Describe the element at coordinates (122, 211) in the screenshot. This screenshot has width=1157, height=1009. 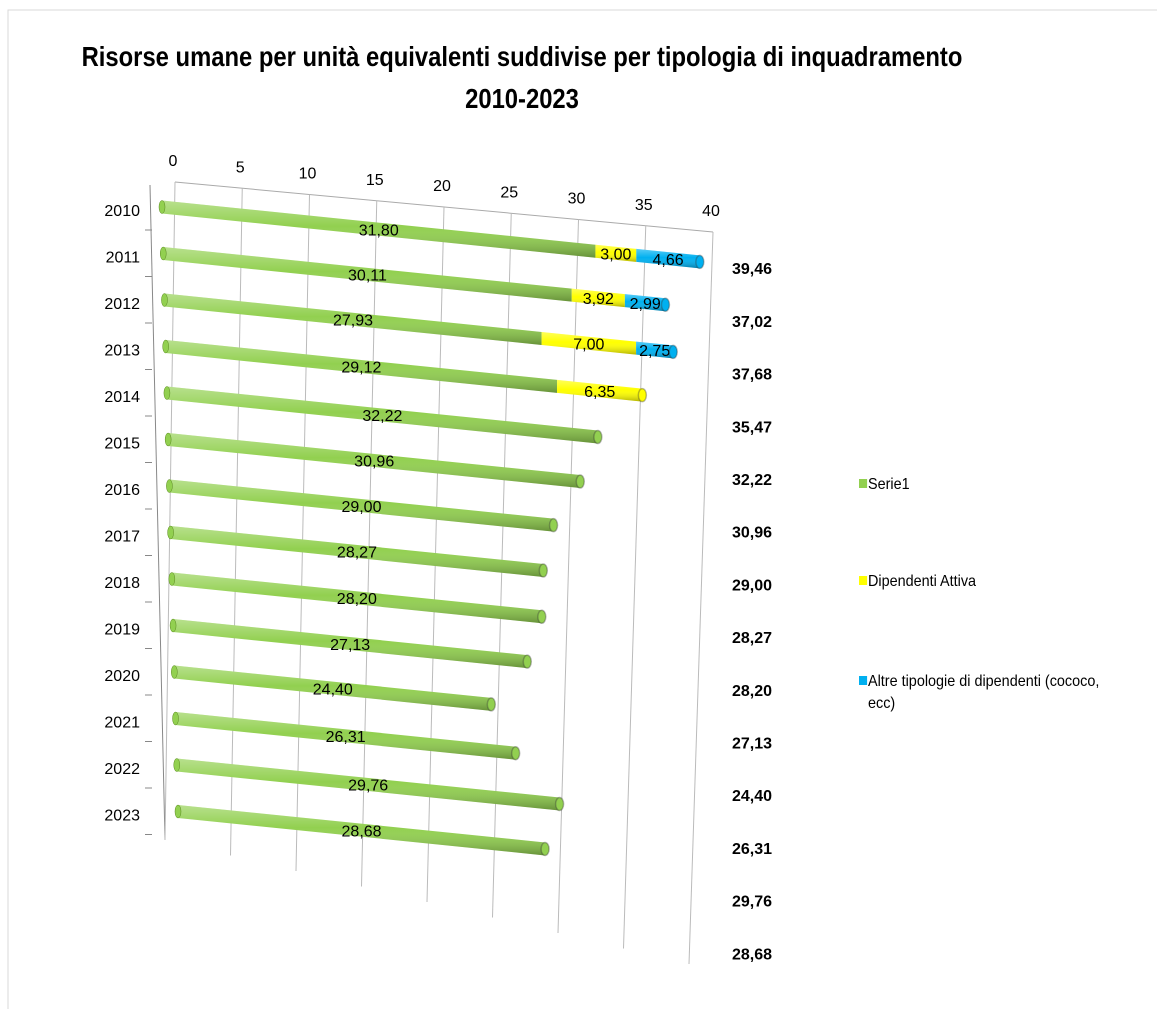
I see `y-tick-label: 2010` at that location.